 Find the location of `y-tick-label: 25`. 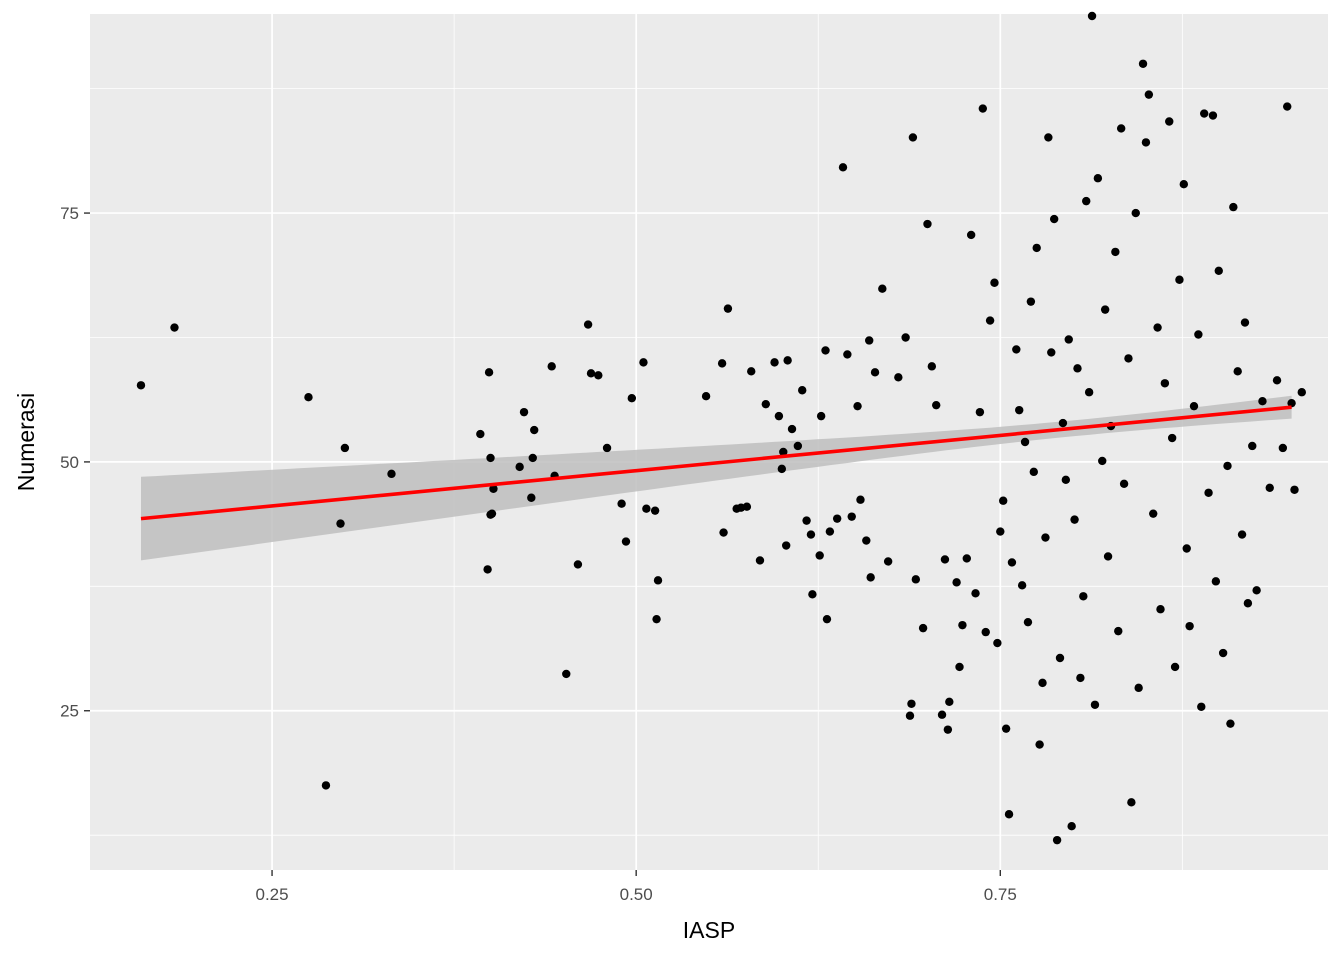

y-tick-label: 25 is located at coordinates (69, 711).